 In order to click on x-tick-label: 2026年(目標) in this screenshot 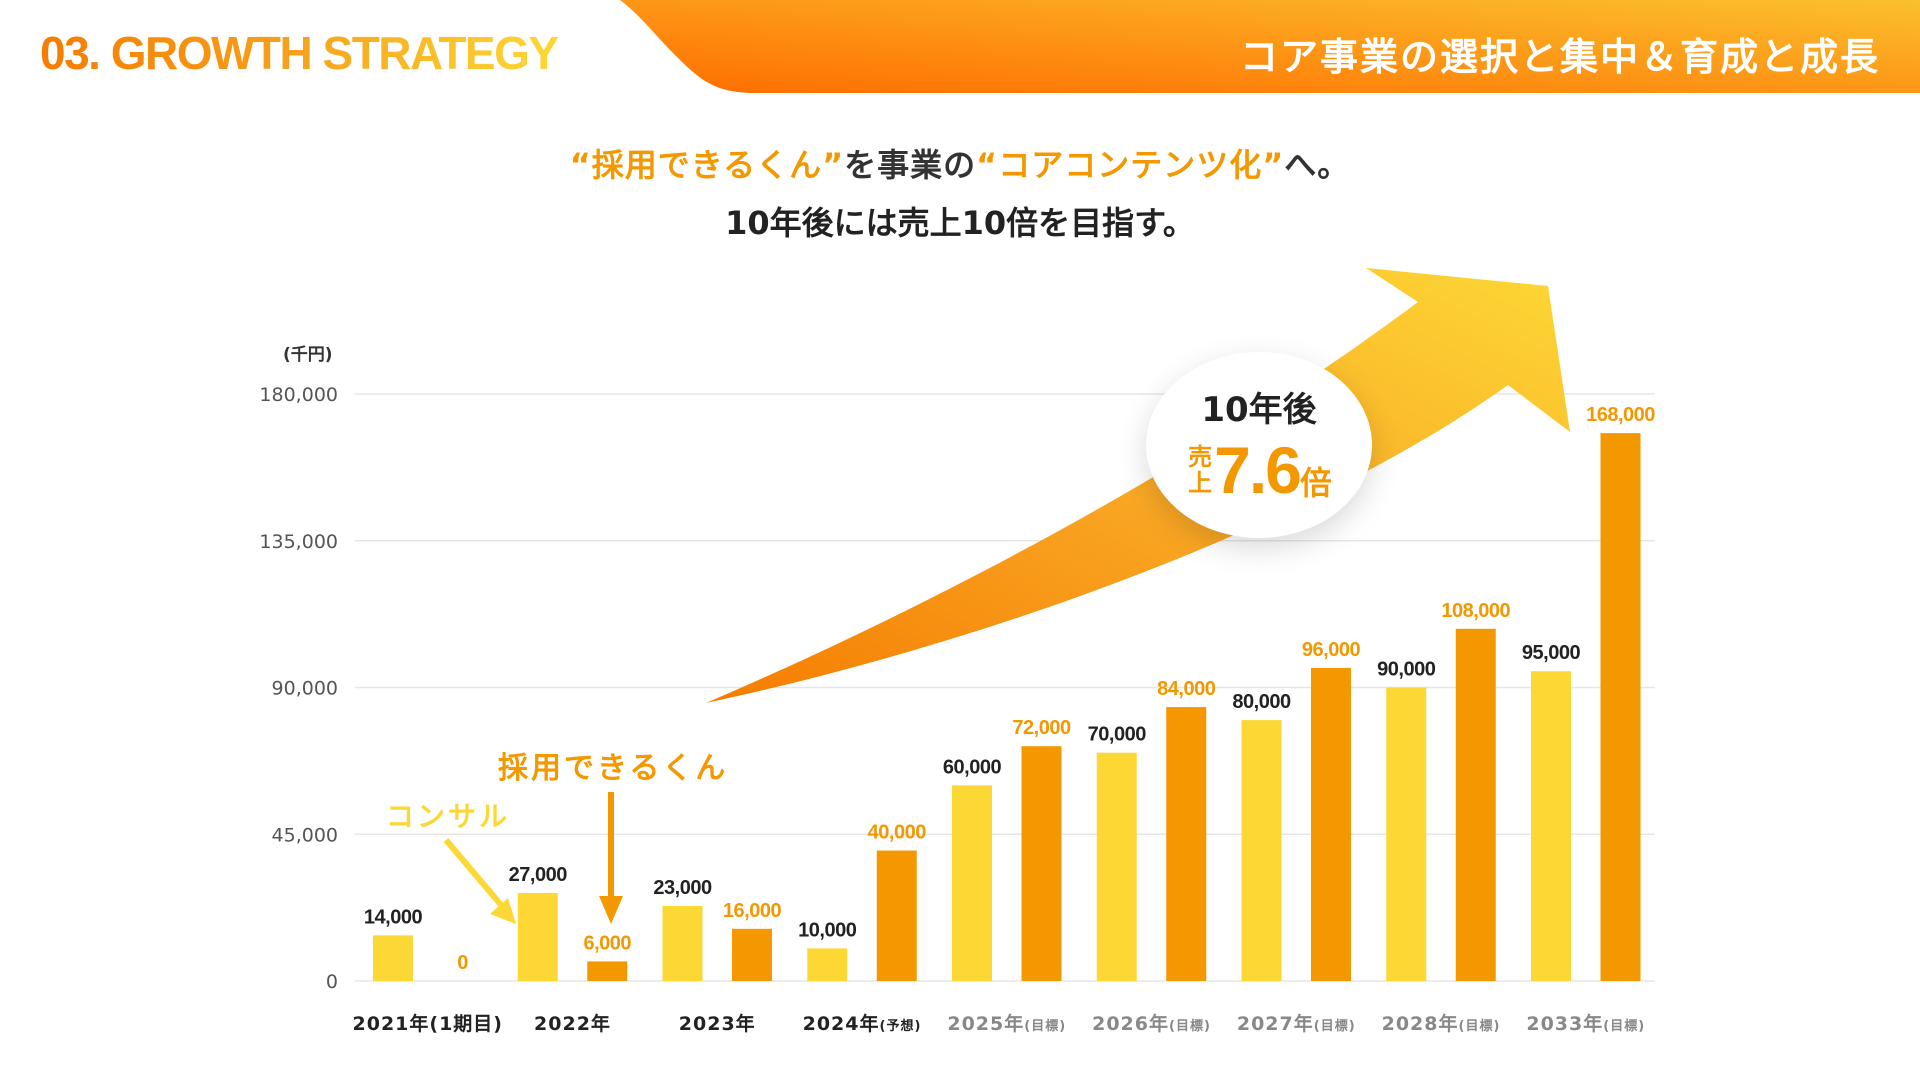, I will do `click(1151, 1023)`.